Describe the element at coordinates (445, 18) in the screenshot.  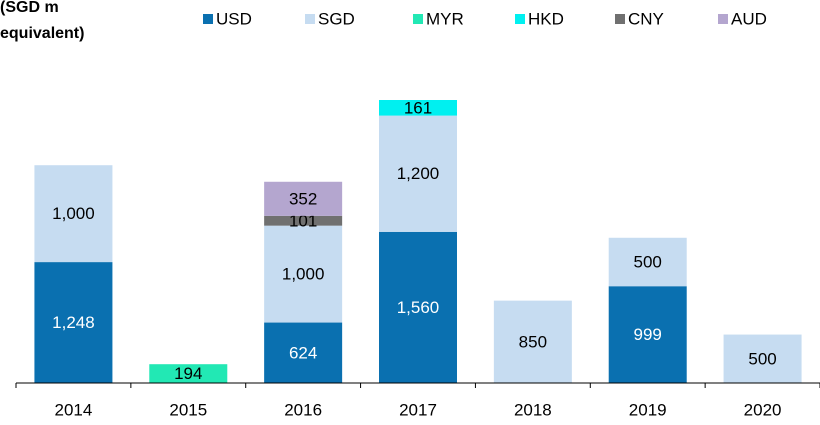
I see `legend-label: MYR` at that location.